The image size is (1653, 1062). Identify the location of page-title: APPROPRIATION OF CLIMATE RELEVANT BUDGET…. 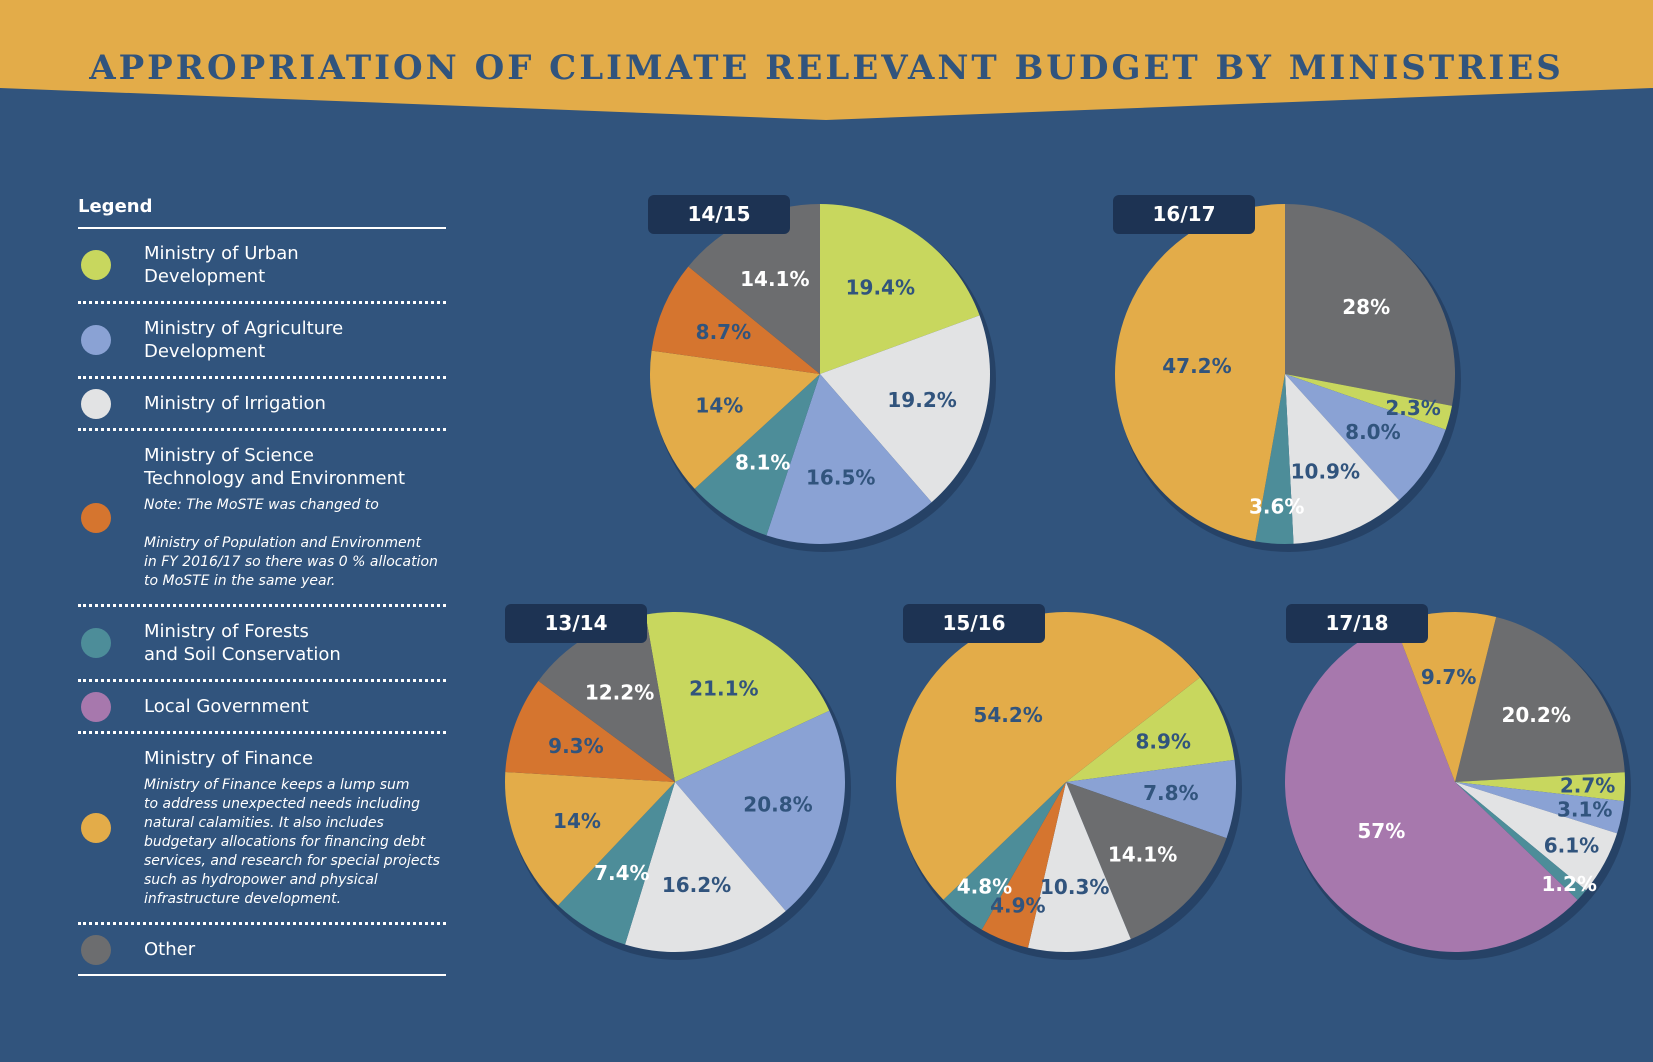
(826, 68).